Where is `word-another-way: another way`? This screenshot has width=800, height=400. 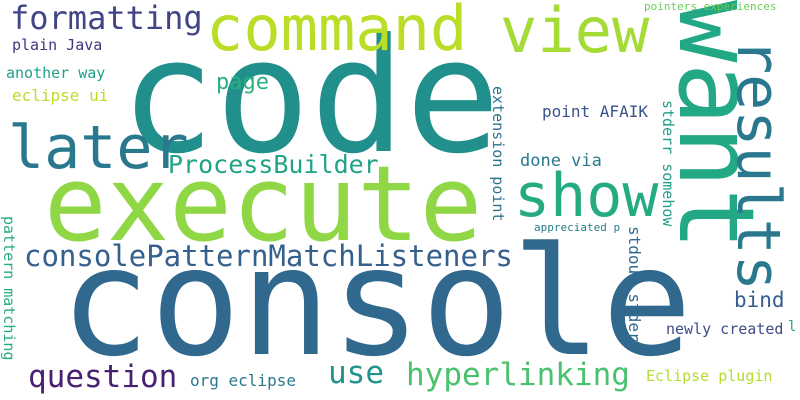
word-another-way: another way is located at coordinates (56, 73).